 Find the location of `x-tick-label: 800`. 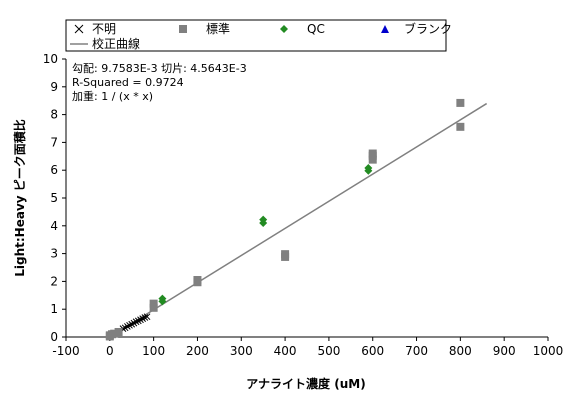

x-tick-label: 800 is located at coordinates (460, 351).